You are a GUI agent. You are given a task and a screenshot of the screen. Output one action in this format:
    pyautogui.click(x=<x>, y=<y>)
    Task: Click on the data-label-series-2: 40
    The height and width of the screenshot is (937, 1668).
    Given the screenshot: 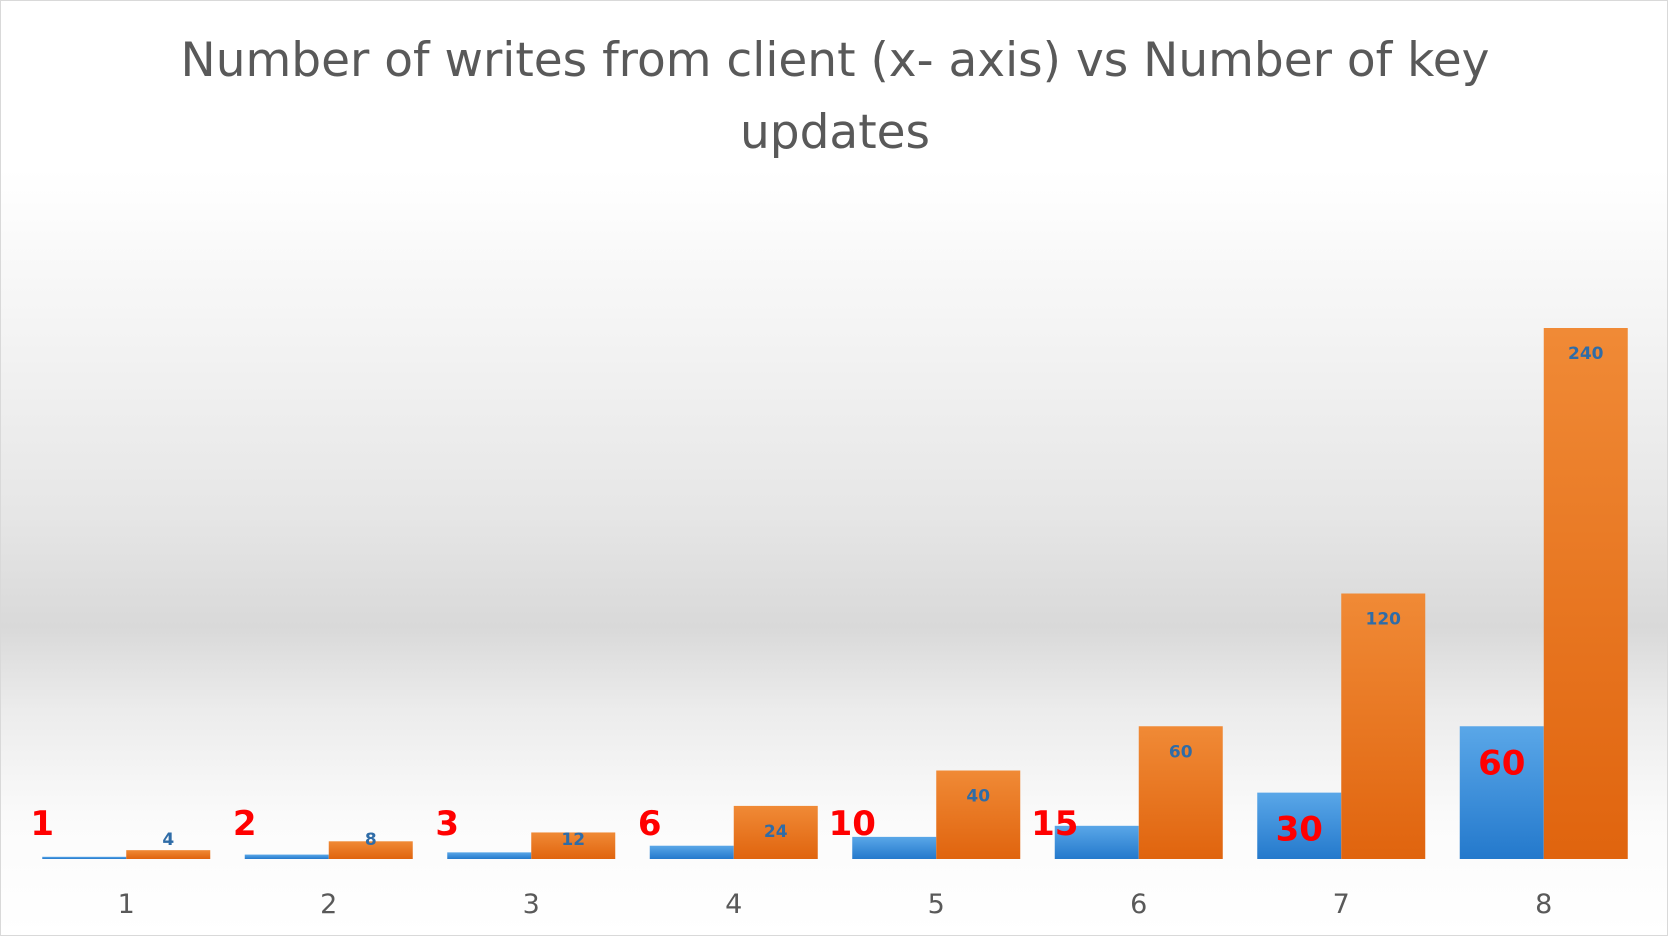 What is the action you would take?
    pyautogui.click(x=978, y=797)
    